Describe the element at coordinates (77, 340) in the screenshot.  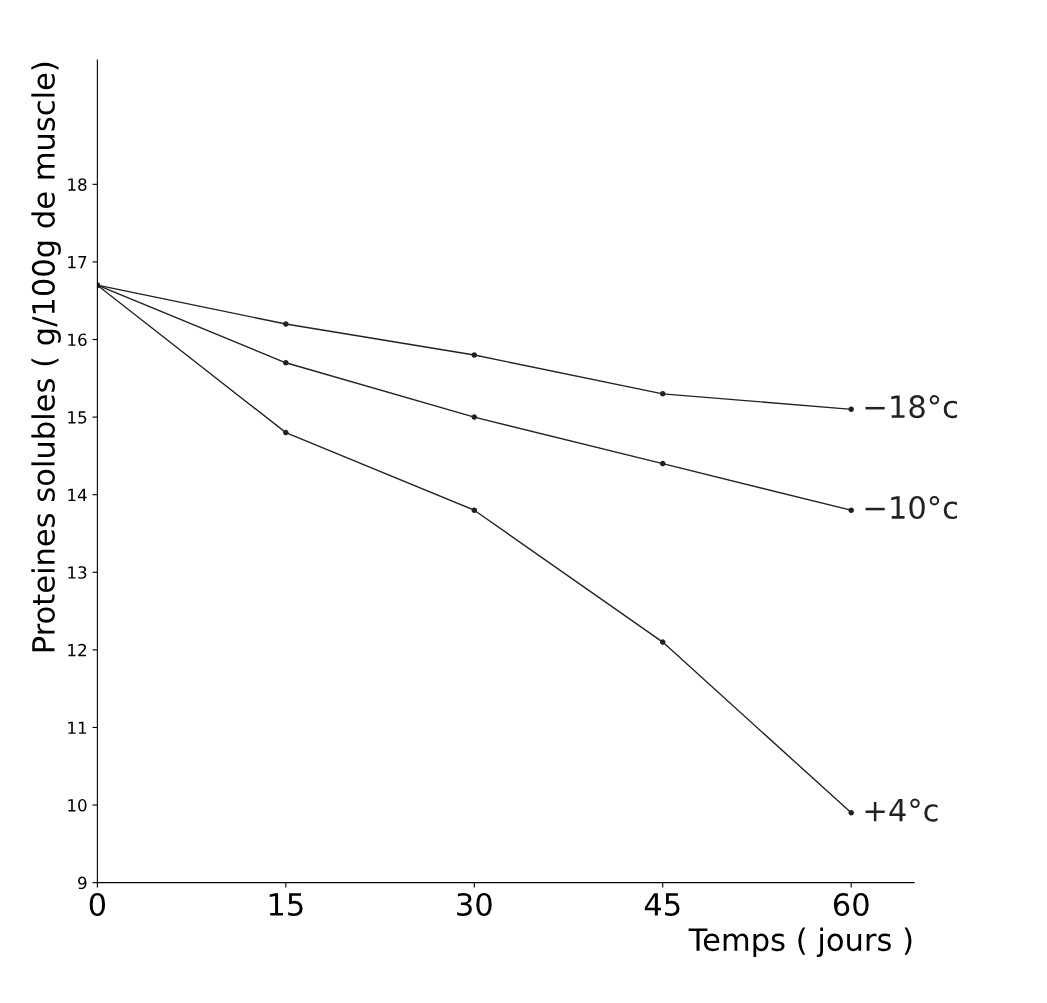
I see `y-tick-label: 16` at that location.